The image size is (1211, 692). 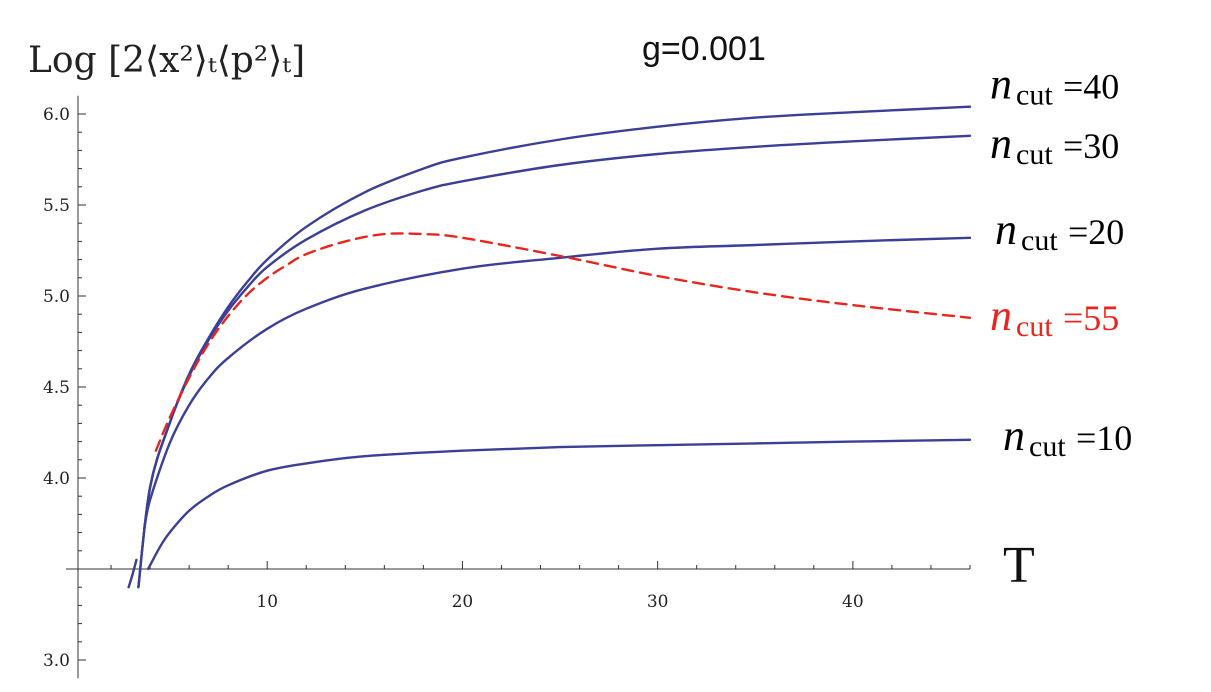 I want to click on legend-label-1: n cut =30, so click(x=1054, y=145).